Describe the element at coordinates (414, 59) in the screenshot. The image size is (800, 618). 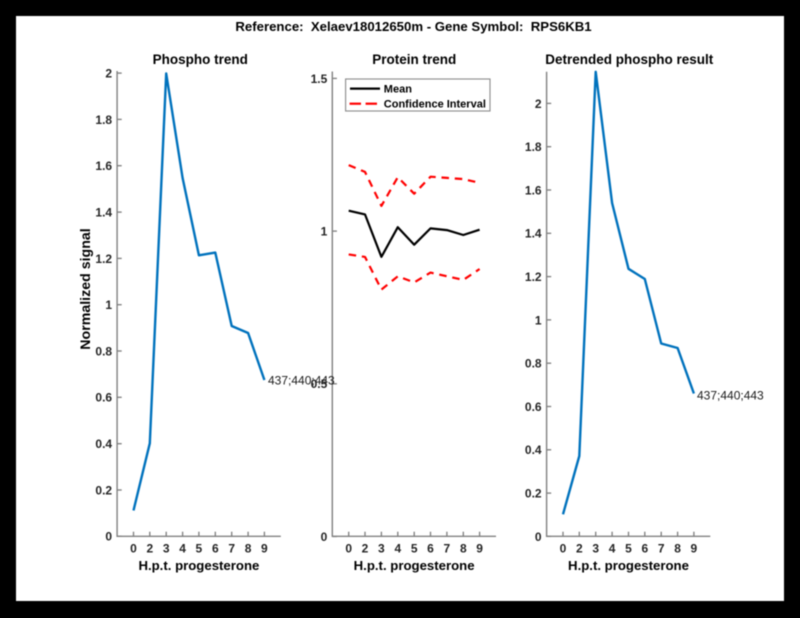
I see `svg-text: Protein trend` at that location.